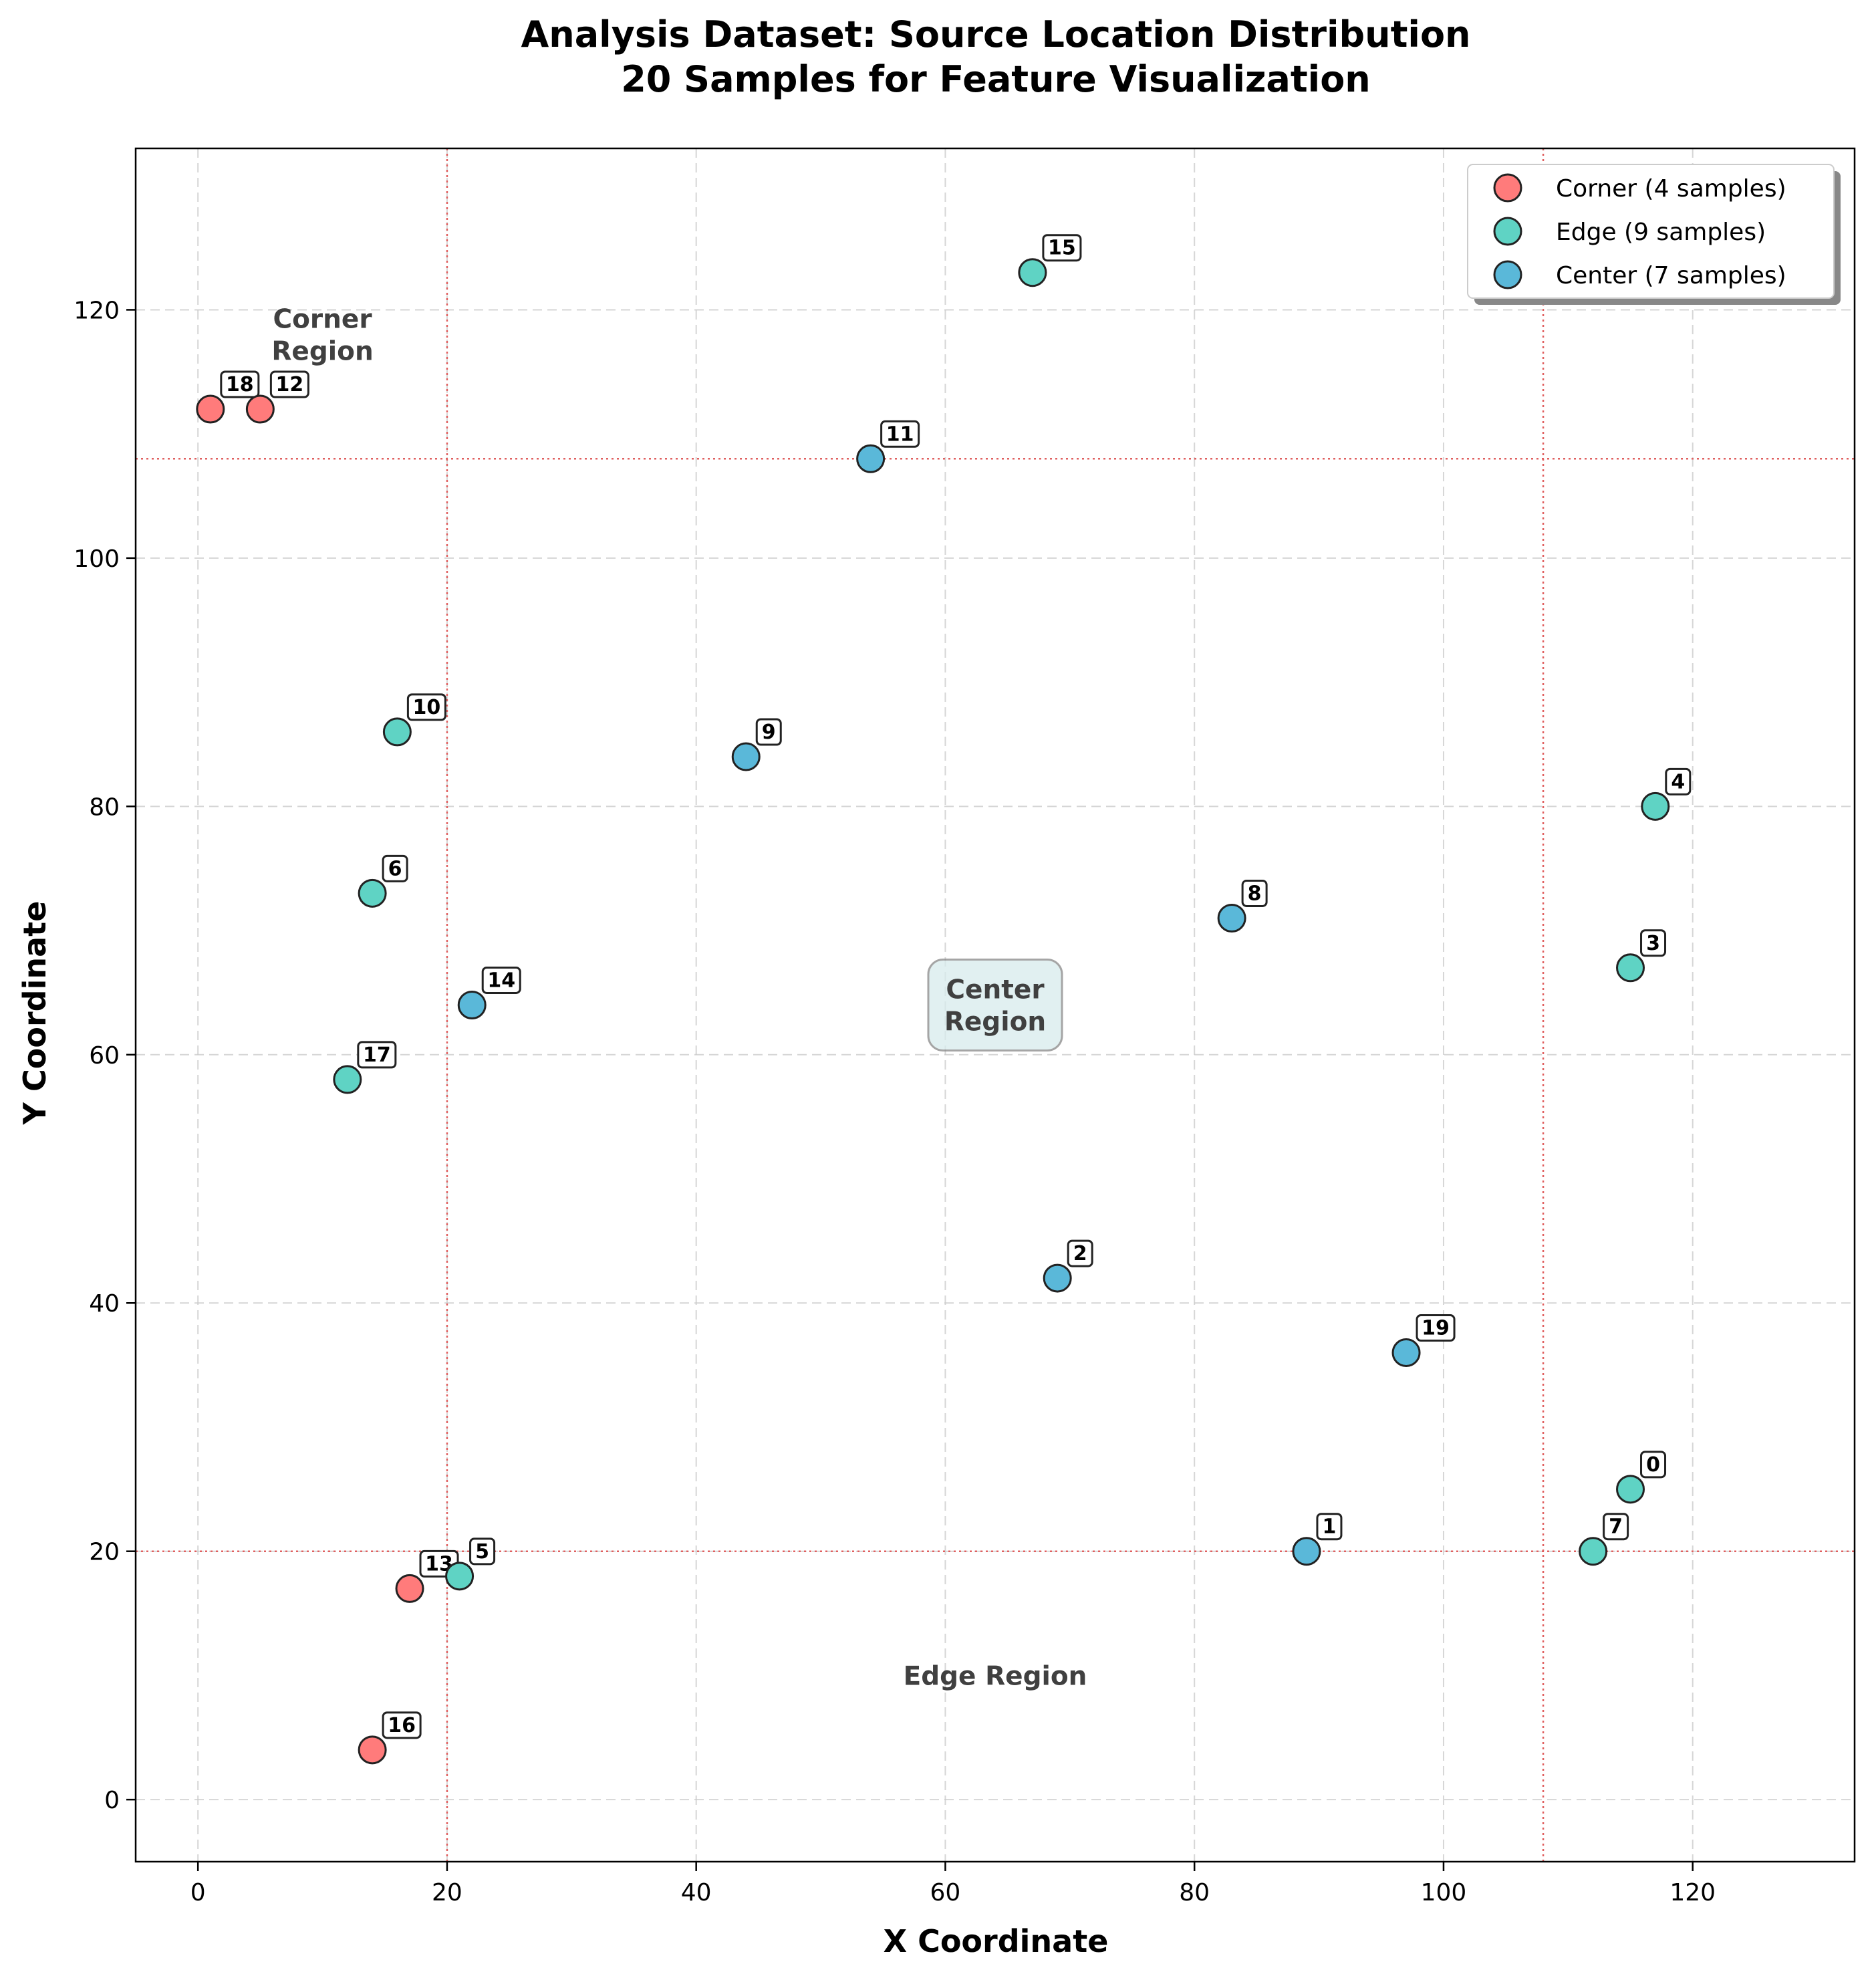 The height and width of the screenshot is (1984, 1876). What do you see at coordinates (97, 310) in the screenshot?
I see `y-tick-label: 120` at bounding box center [97, 310].